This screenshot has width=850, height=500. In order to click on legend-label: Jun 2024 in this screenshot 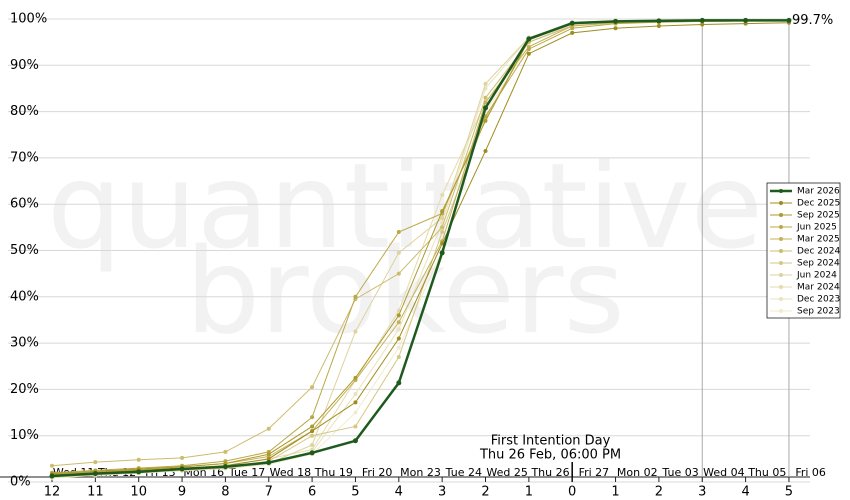, I will do `click(816, 276)`.